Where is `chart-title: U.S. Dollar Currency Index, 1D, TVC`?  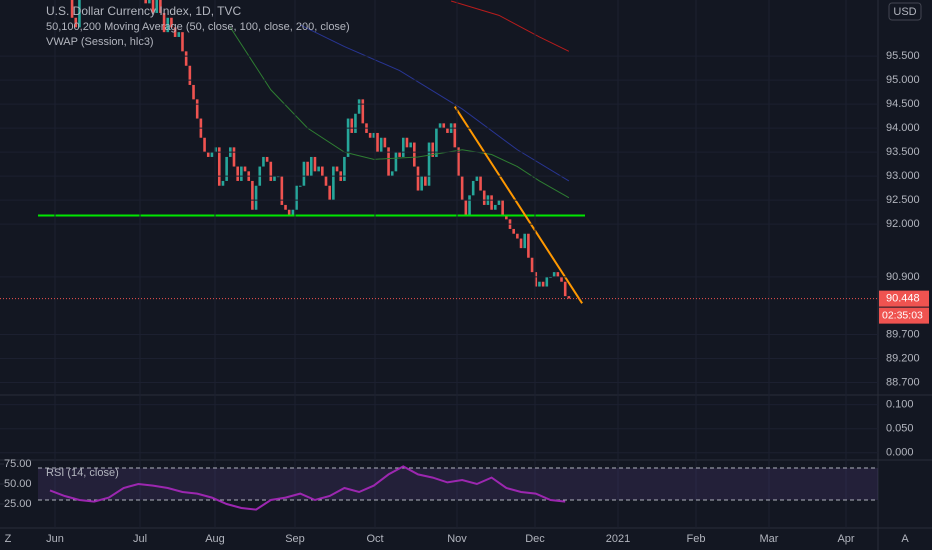
chart-title: U.S. Dollar Currency Index, 1D, TVC is located at coordinates (144, 11).